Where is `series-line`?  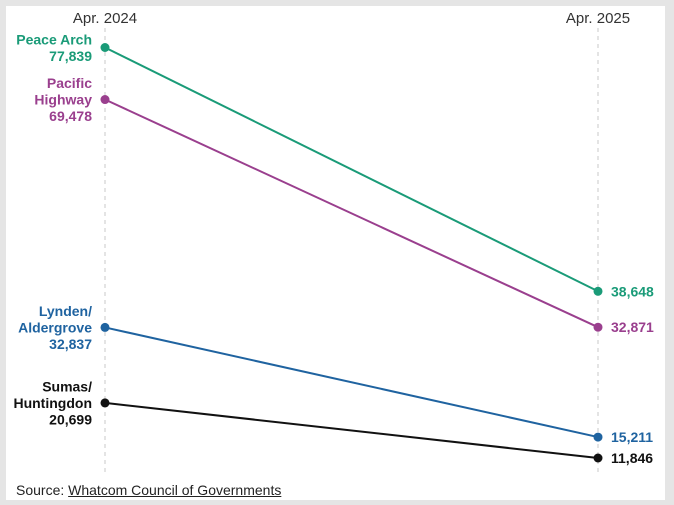 series-line is located at coordinates (351, 430).